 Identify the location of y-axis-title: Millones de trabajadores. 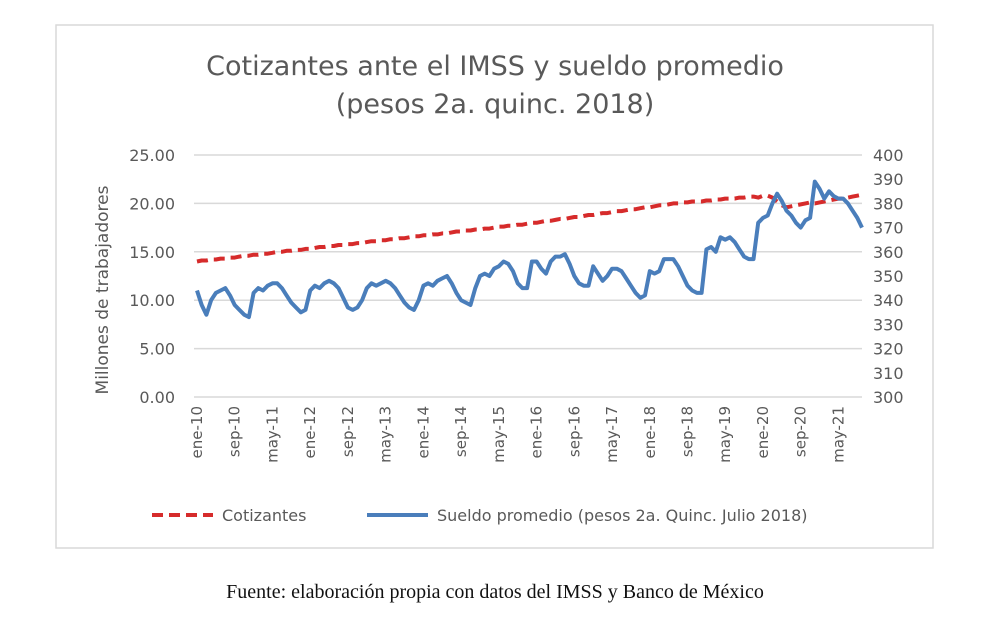
(103, 289).